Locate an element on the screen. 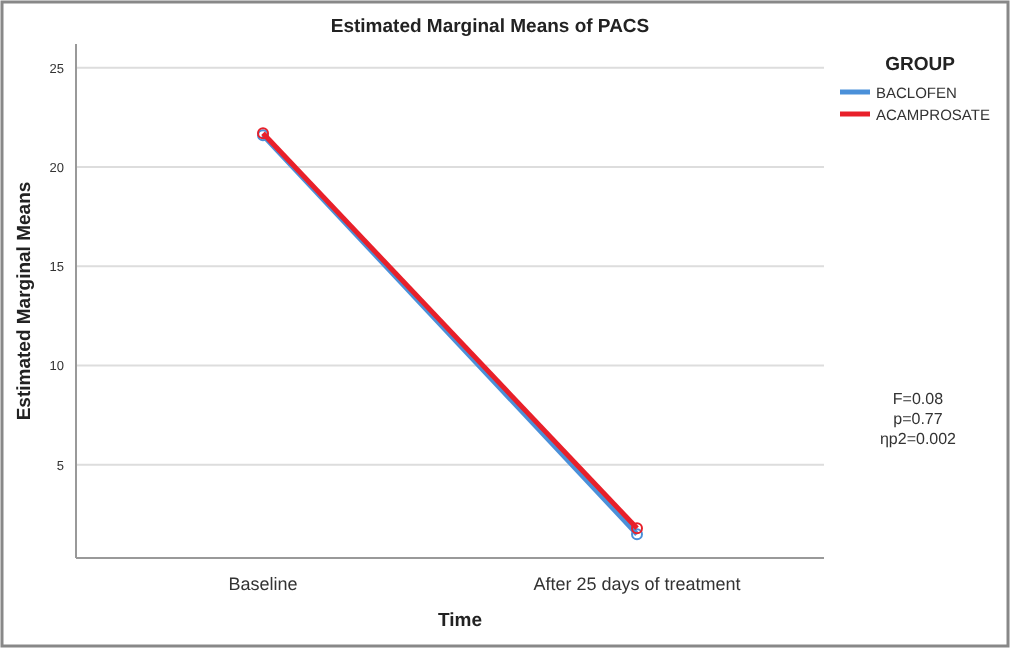  x-tick-label: After 25 days of treatment is located at coordinates (637, 584).